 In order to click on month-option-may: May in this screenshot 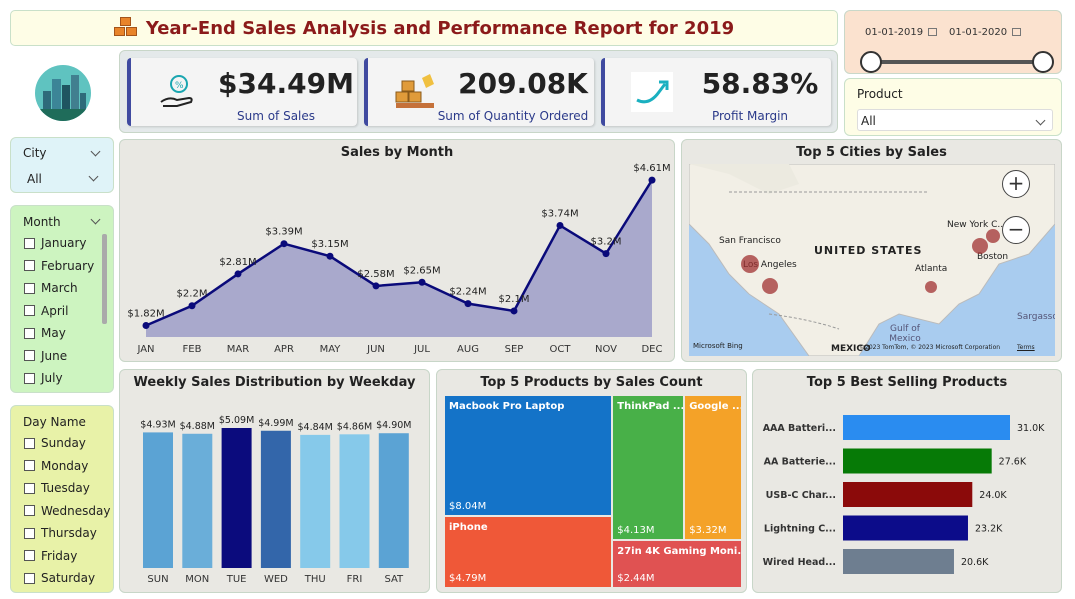, I will do `click(45, 333)`.